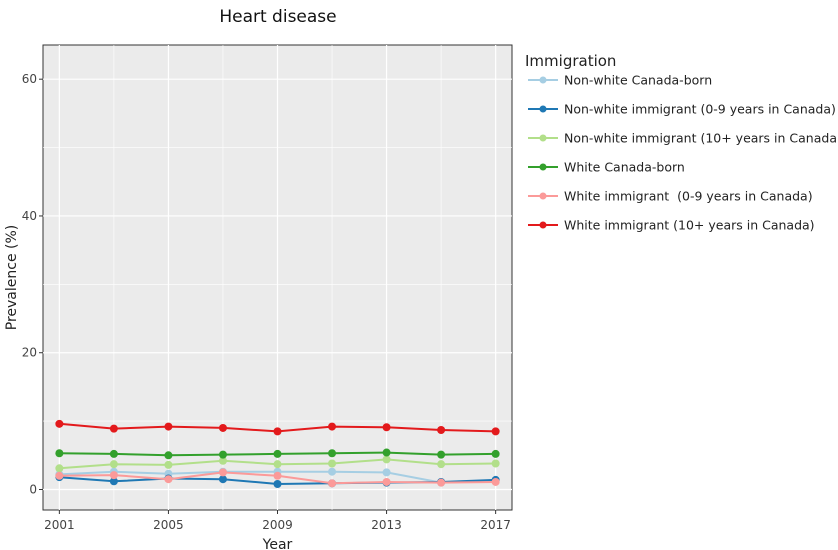 Image resolution: width=838 pixels, height=550 pixels. Describe the element at coordinates (689, 225) in the screenshot. I see `legend-label: White immigrant (10+ years in Canada)` at that location.